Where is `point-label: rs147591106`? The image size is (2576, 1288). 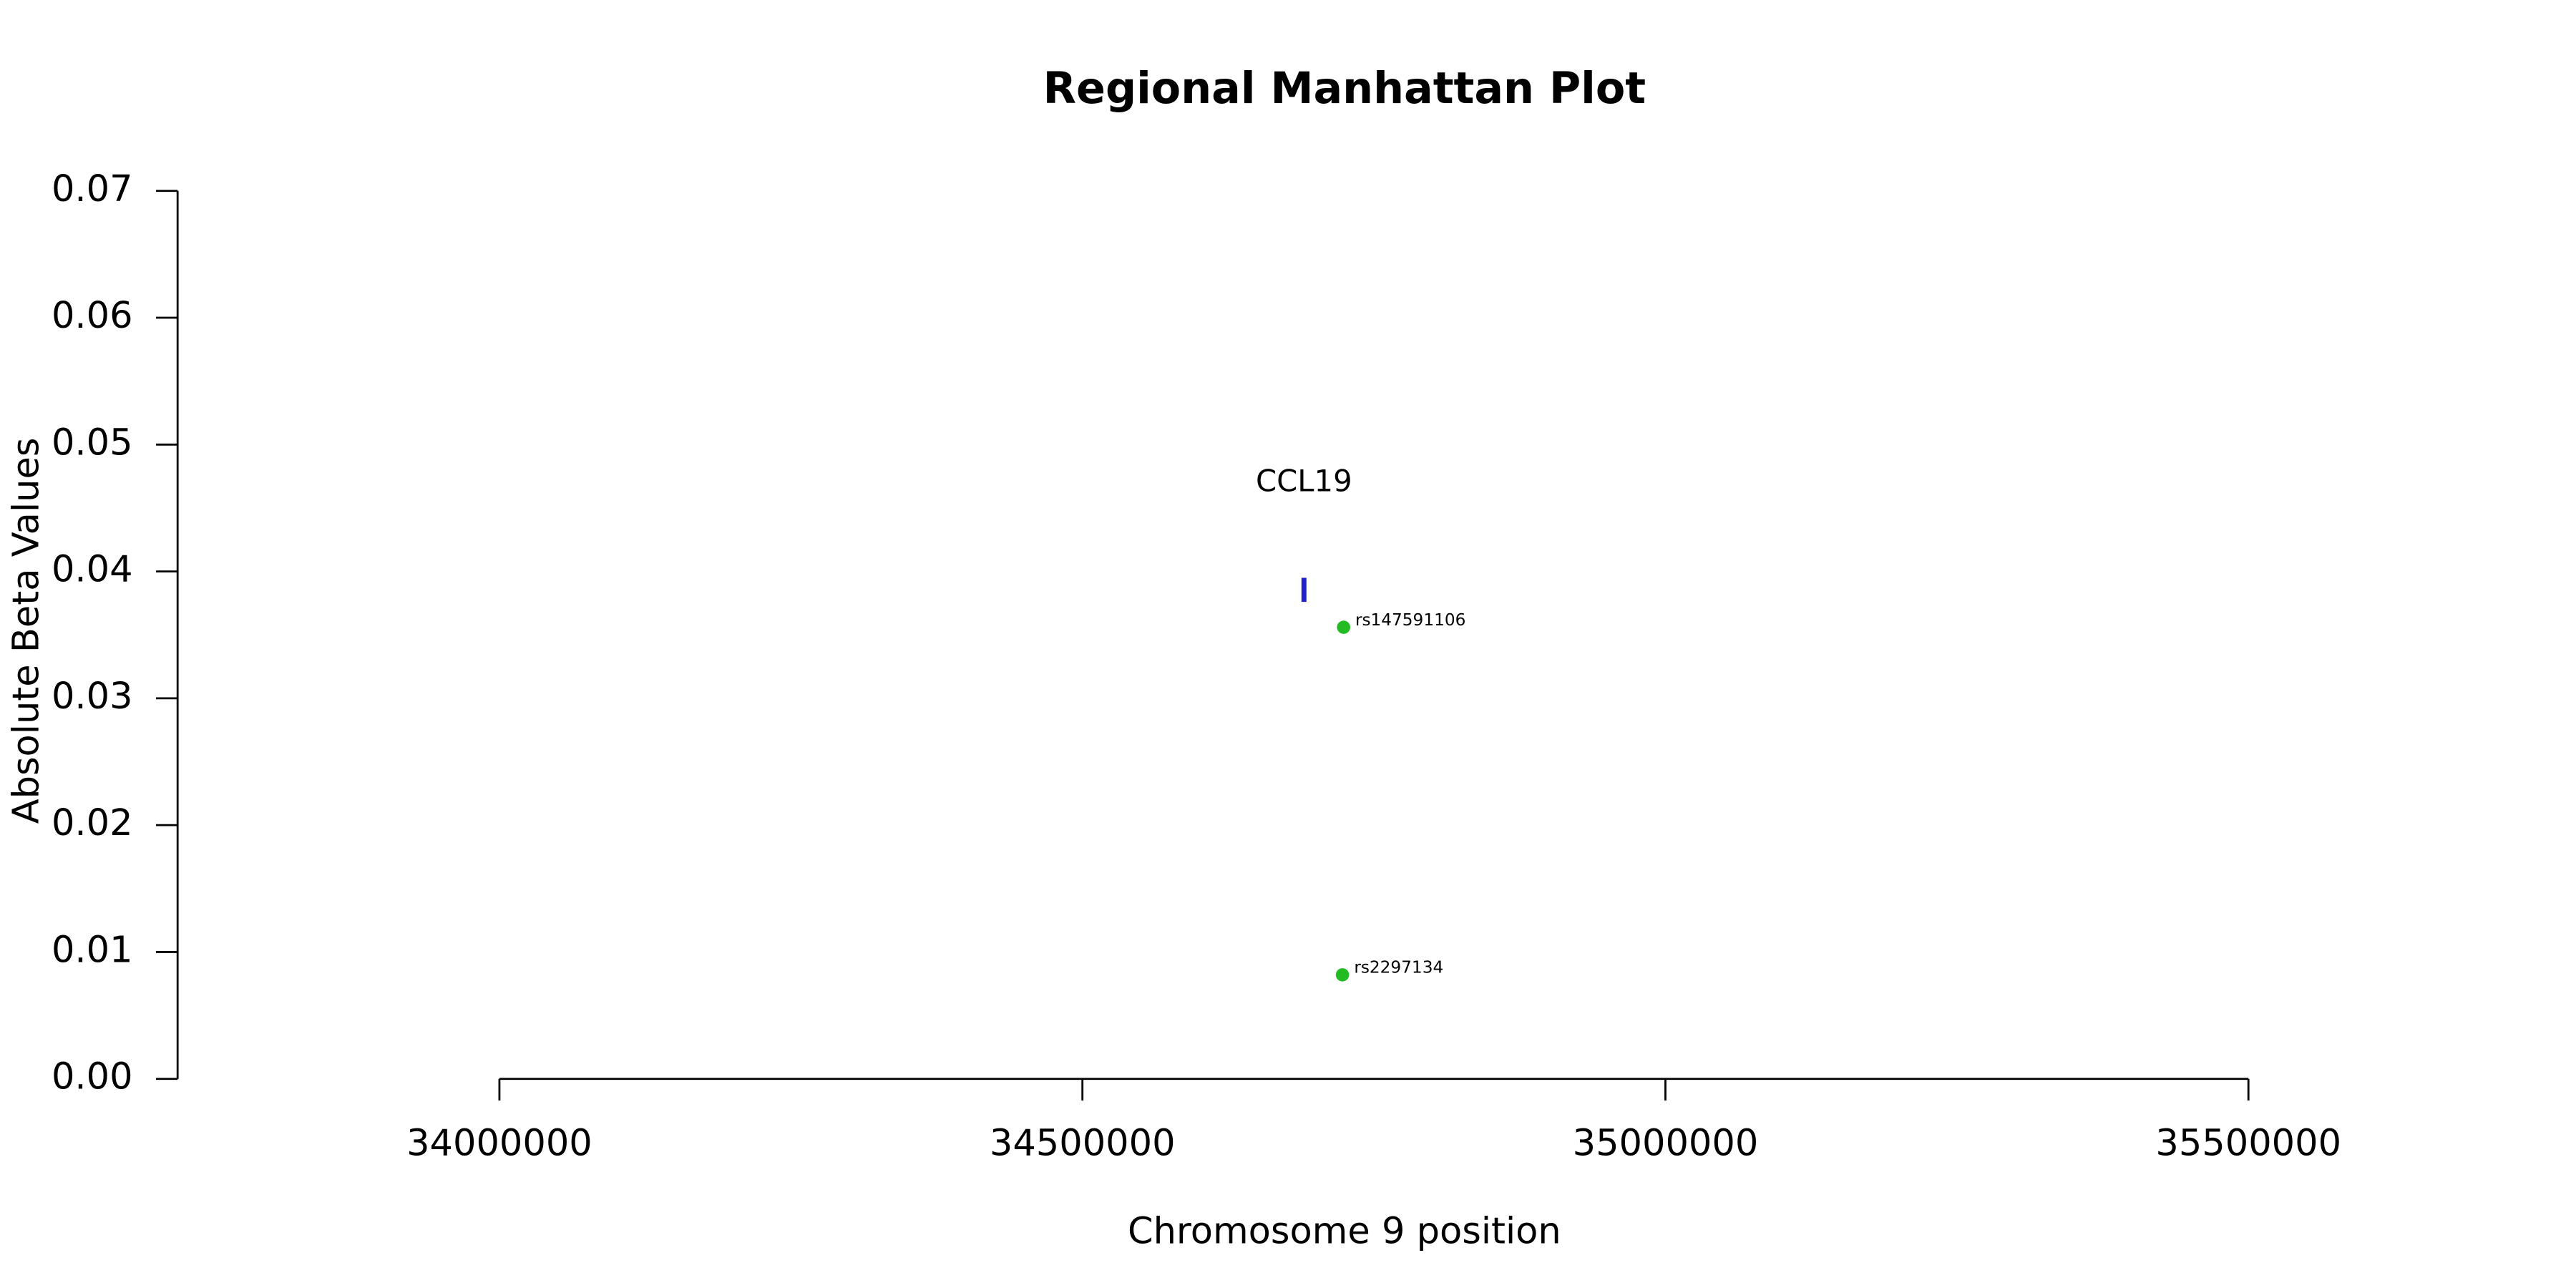 point-label: rs147591106 is located at coordinates (1410, 620).